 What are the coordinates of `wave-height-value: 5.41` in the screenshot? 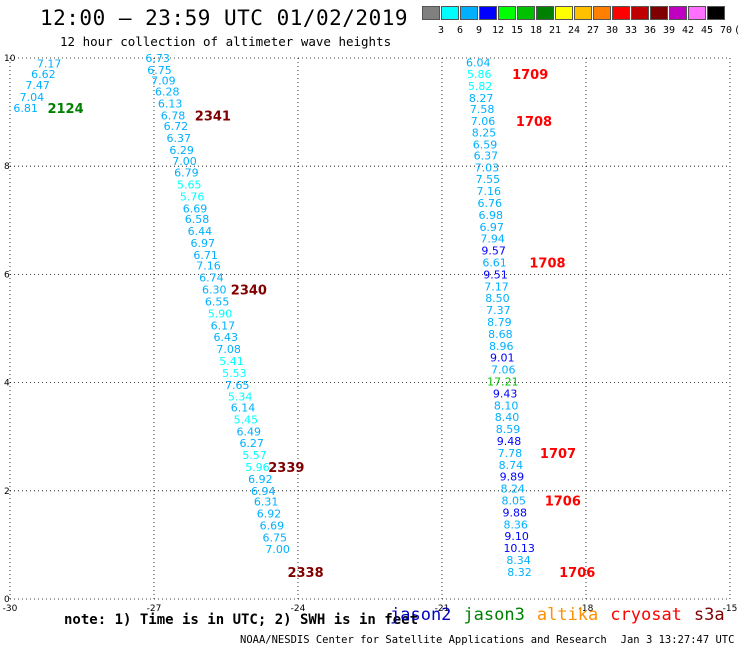 It's located at (231, 361).